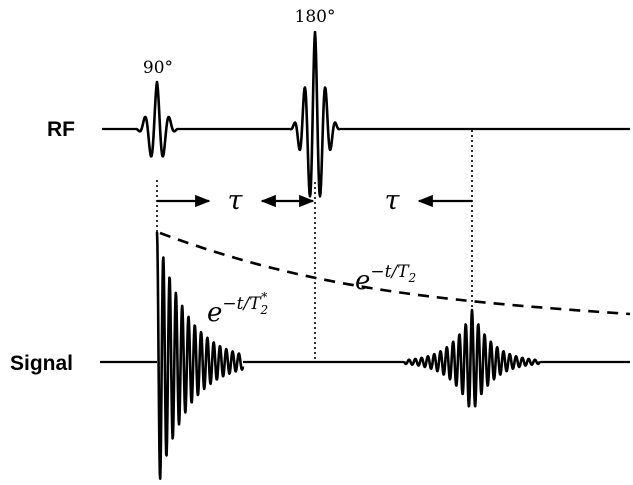 This screenshot has width=633, height=485. I want to click on fid-decay-label: e−t/T2*, so click(237, 309).